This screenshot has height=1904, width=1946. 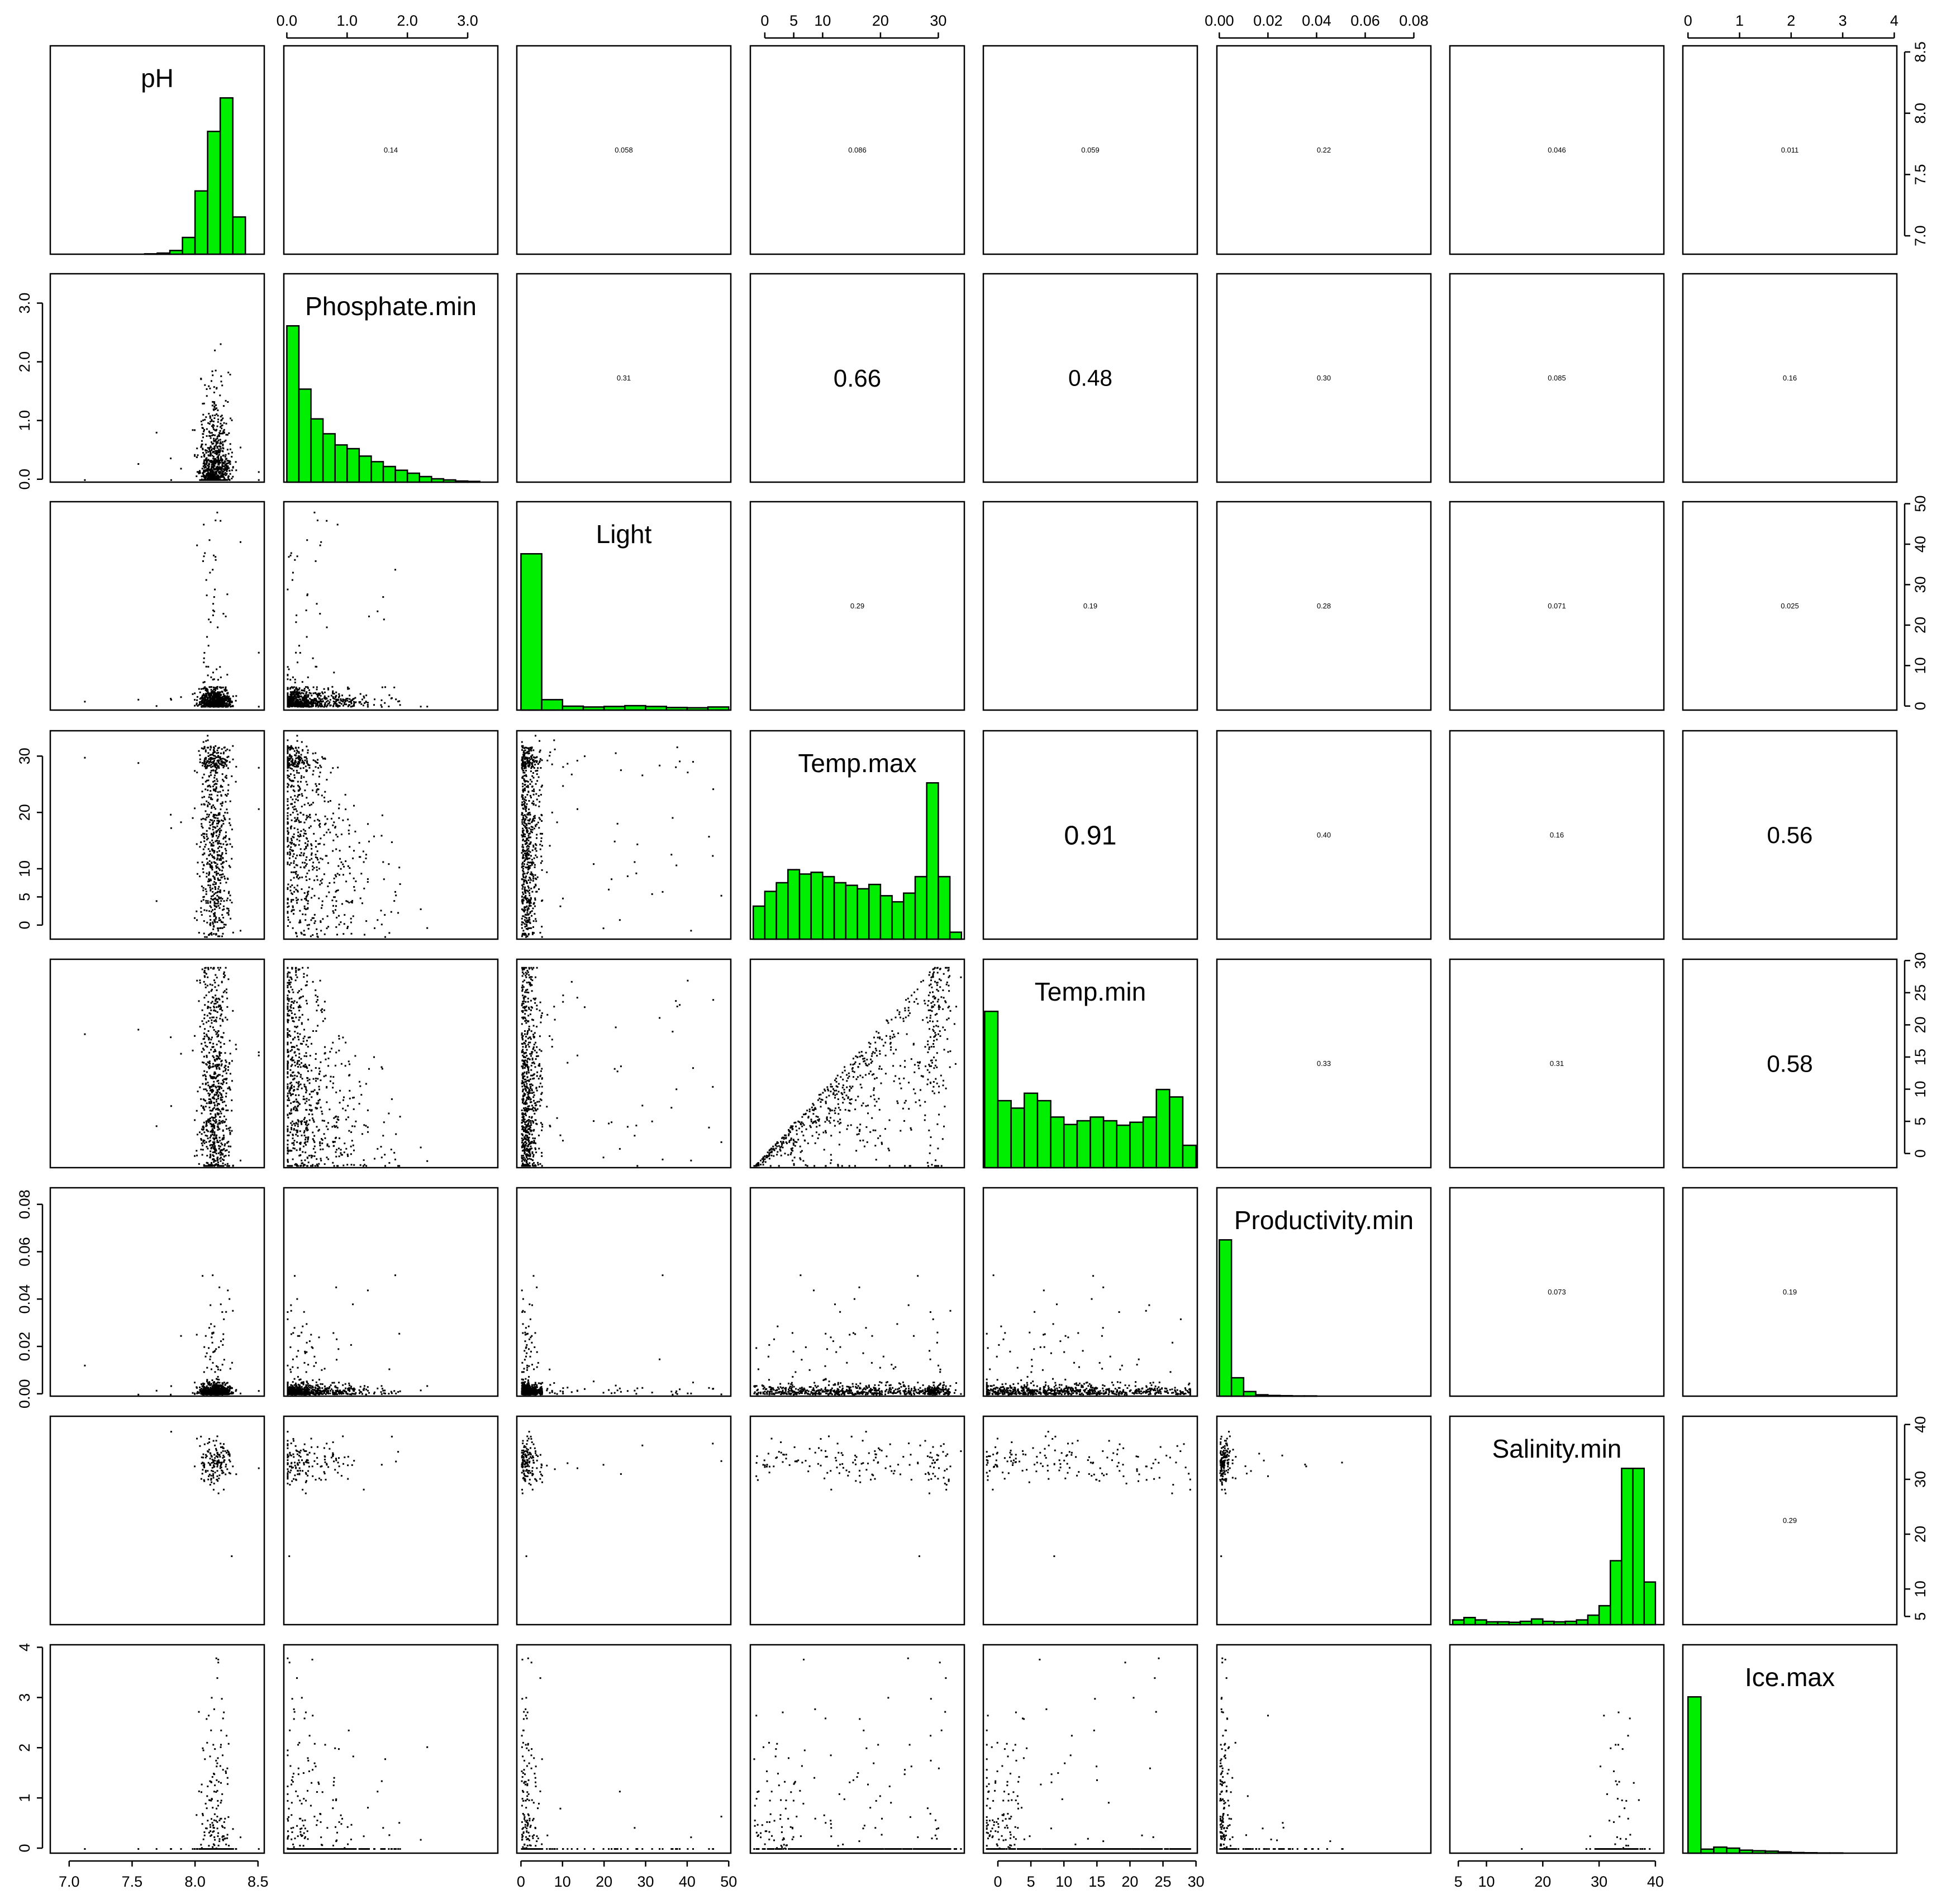 I want to click on panel-ice-max-vs-phosphate-min, so click(x=391, y=1749).